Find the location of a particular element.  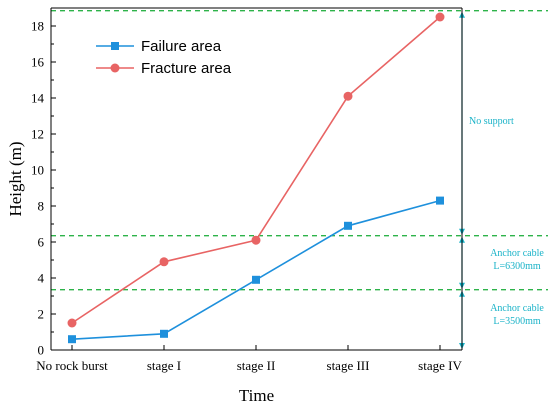

annotation-line: L=3500mm is located at coordinates (517, 321).